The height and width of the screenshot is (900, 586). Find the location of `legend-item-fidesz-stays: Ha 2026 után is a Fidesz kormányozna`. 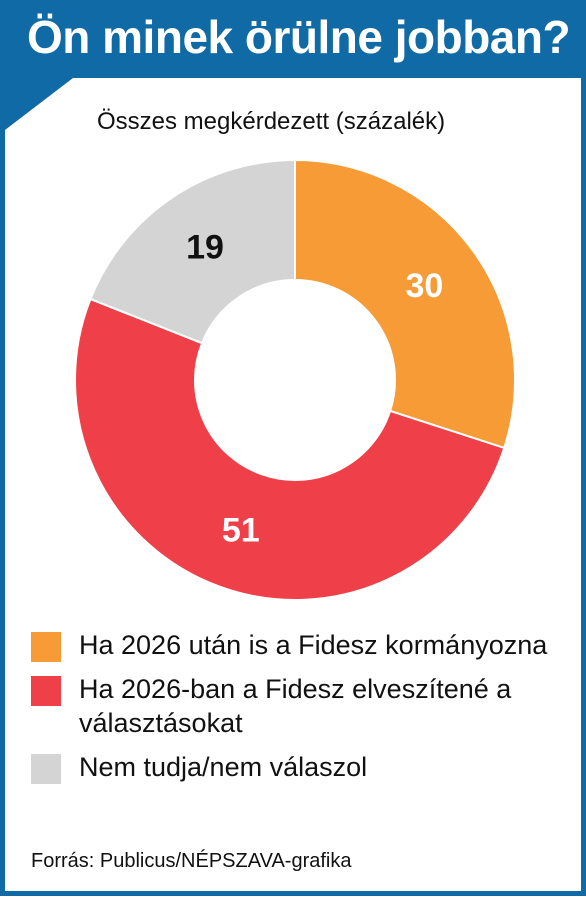

legend-item-fidesz-stays: Ha 2026 után is a Fidesz kormányozna is located at coordinates (301, 645).